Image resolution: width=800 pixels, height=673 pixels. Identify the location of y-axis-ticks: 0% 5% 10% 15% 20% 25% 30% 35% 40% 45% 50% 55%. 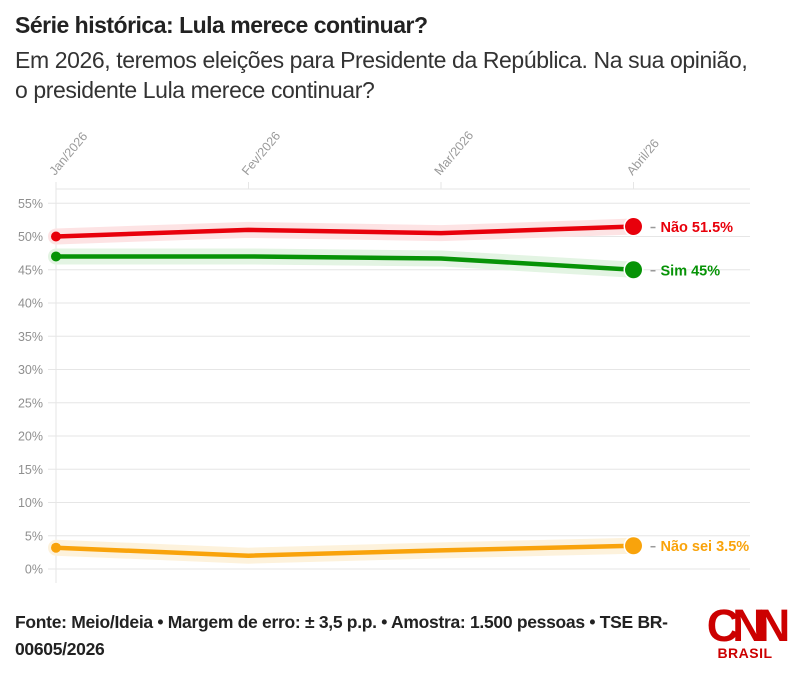
(30, 387).